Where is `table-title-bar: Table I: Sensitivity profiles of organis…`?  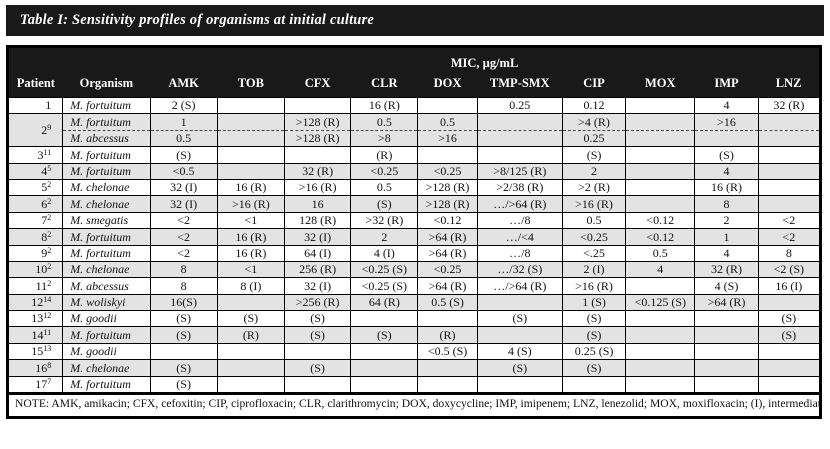
table-title-bar: Table I: Sensitivity profiles of organis… is located at coordinates (415, 20).